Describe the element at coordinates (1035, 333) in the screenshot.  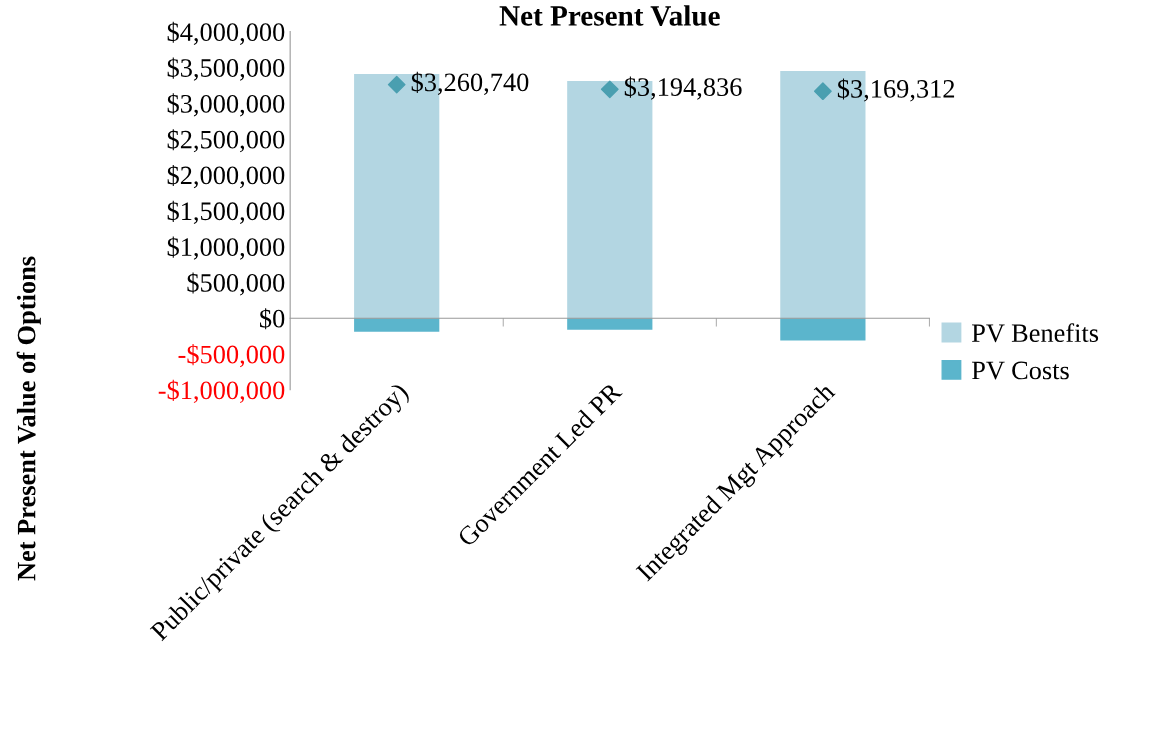
I see `legend-label: PV Benefits` at that location.